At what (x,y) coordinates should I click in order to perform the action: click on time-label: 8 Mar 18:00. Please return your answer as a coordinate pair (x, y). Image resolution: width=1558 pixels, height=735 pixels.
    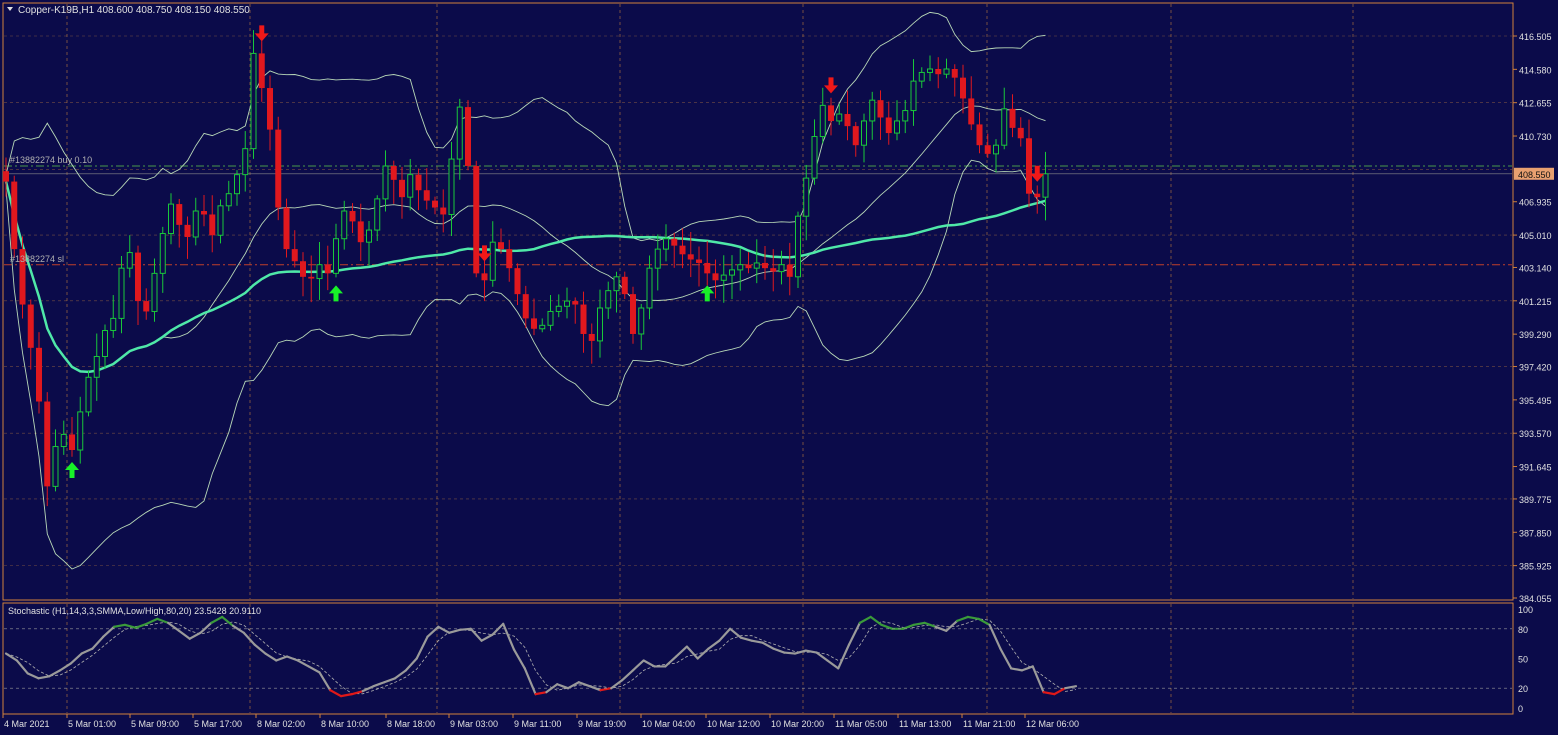
    Looking at the image, I should click on (411, 724).